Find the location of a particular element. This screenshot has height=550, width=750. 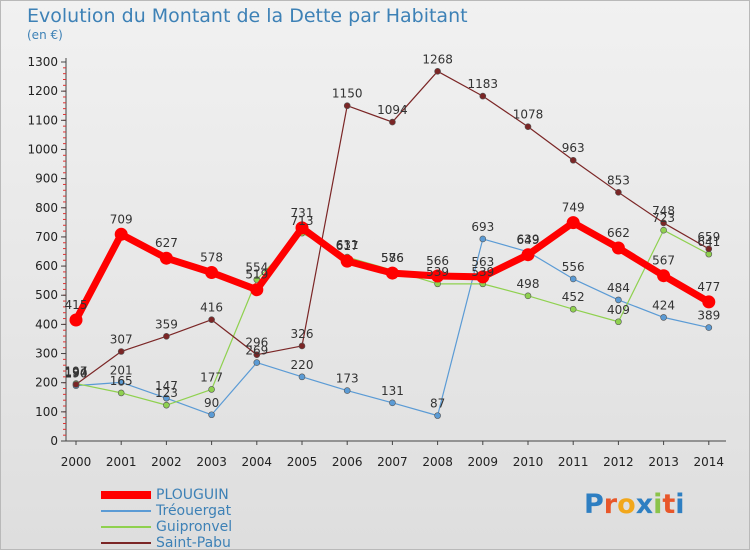

data-label: 307 is located at coordinates (121, 339).